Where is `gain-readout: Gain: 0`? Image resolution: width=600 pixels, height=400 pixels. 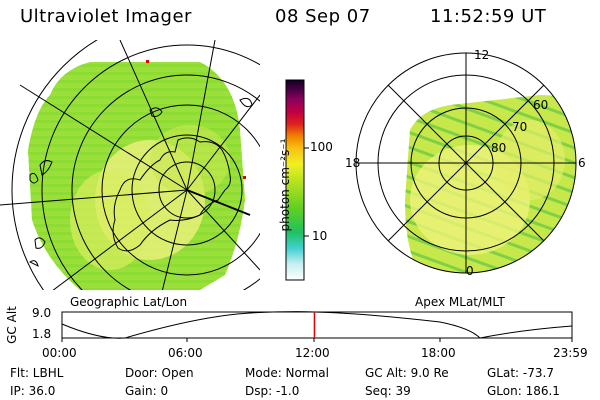 gain-readout: Gain: 0 is located at coordinates (147, 391).